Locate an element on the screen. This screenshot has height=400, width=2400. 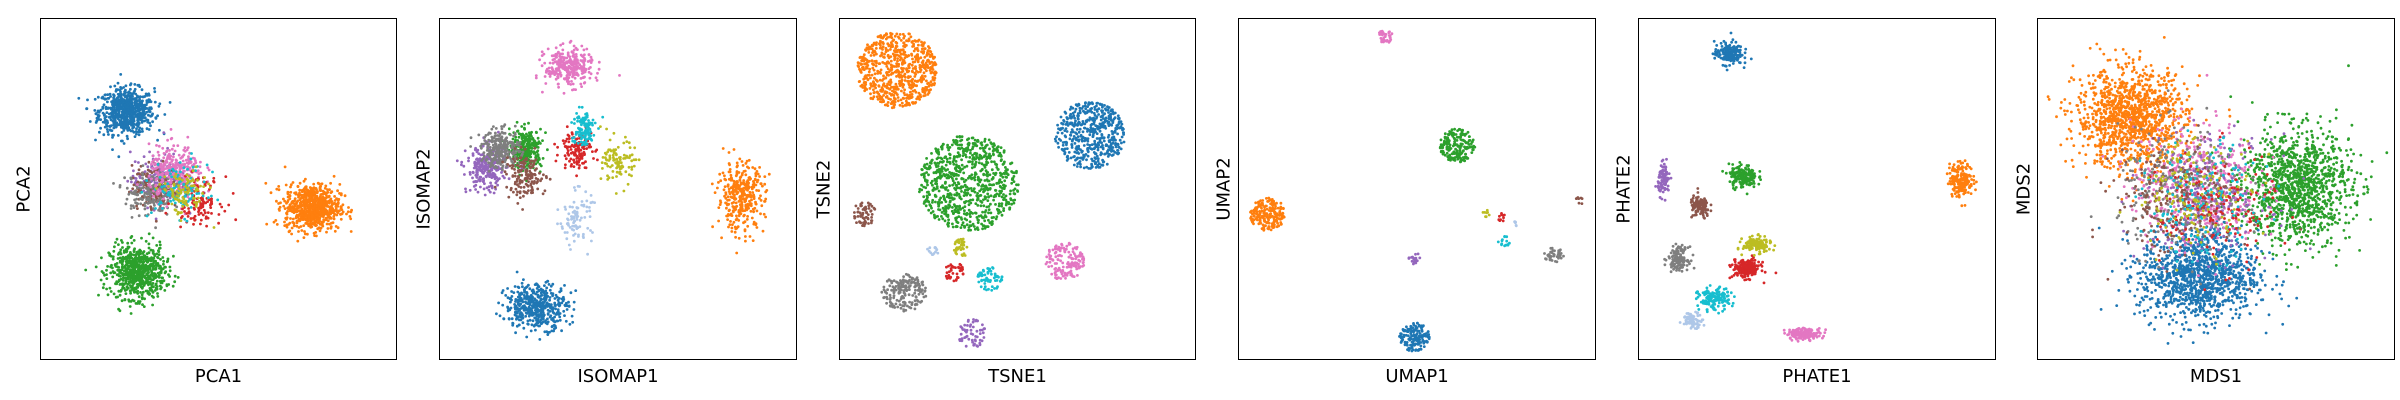
plot-area-pca is located at coordinates (218, 189).